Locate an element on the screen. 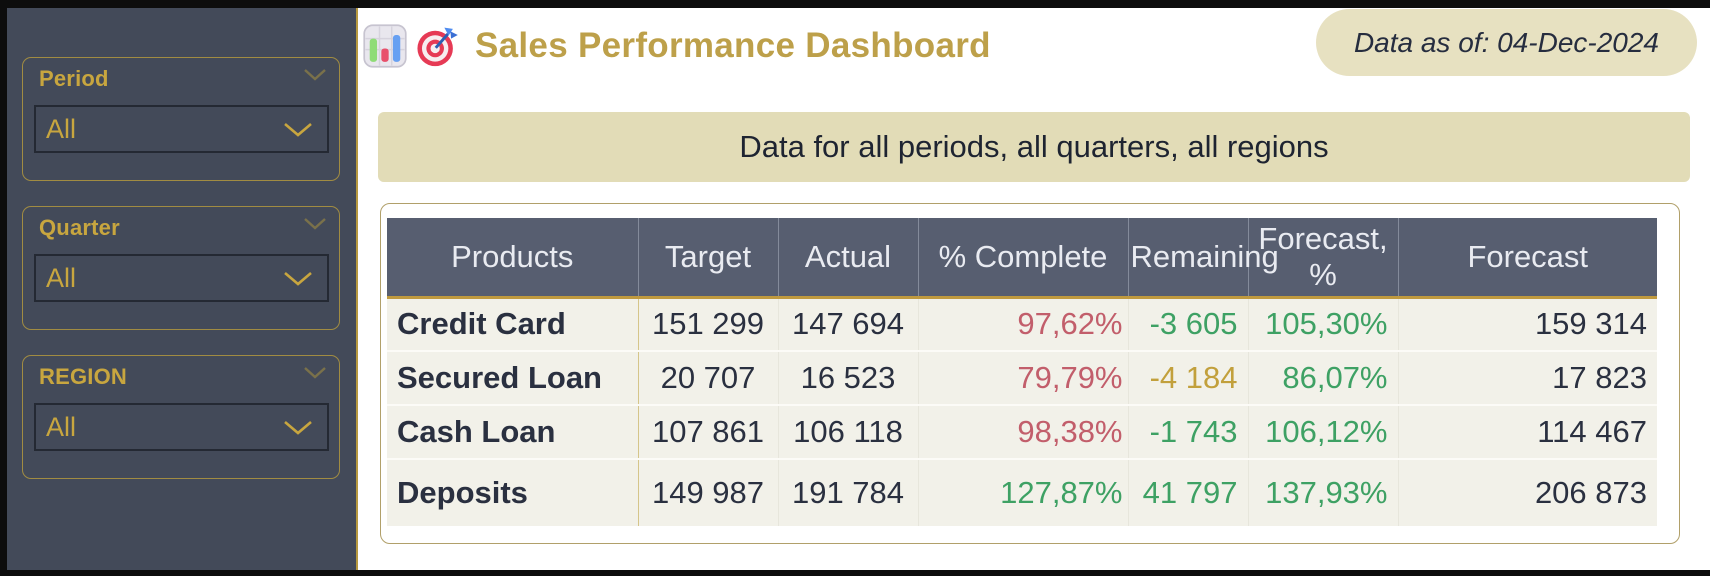  slicer-region: REGION All is located at coordinates (181, 417).